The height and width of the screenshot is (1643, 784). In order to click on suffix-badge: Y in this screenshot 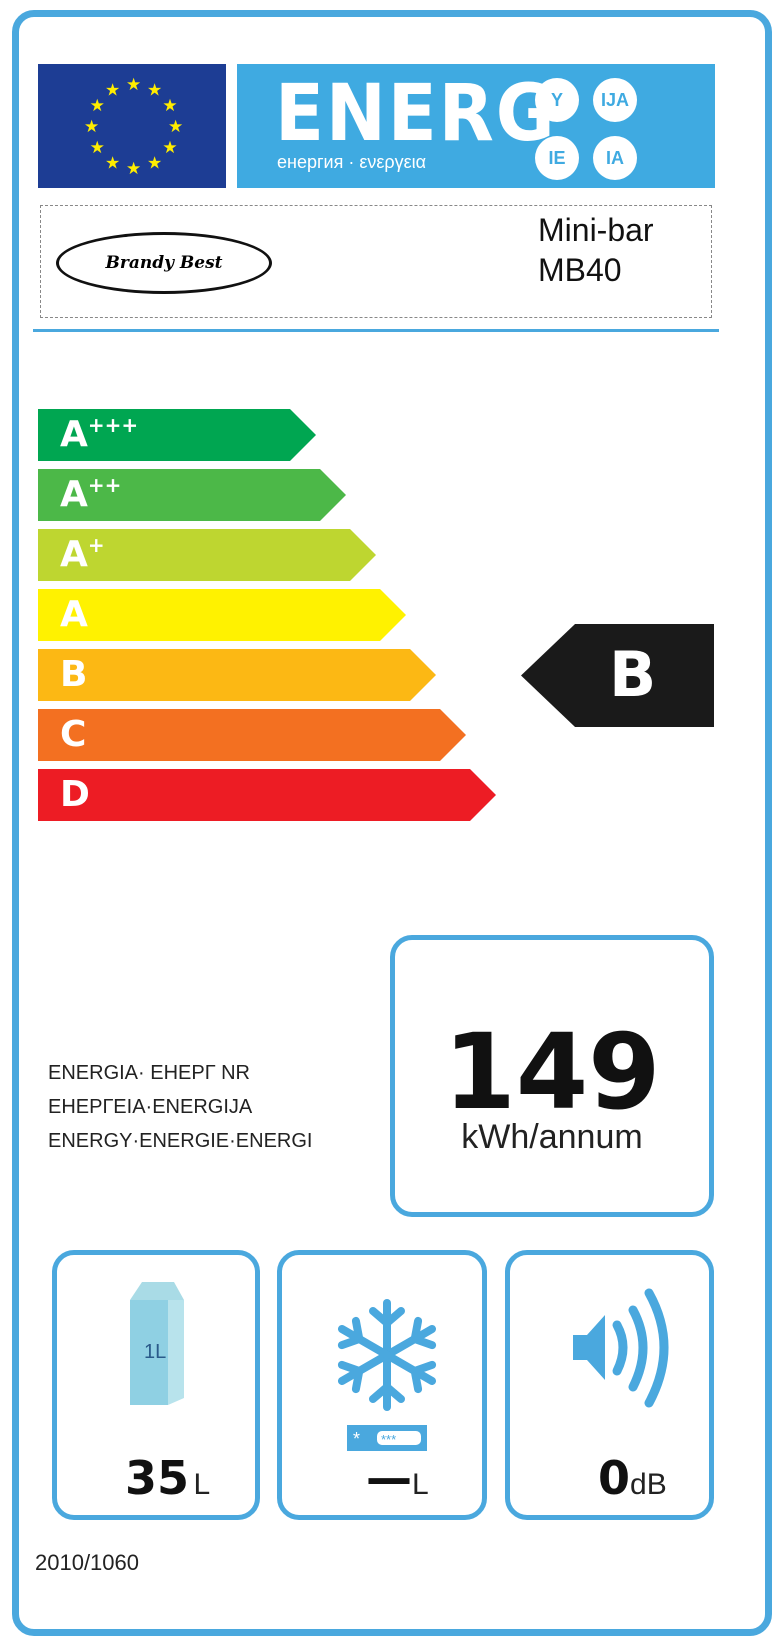, I will do `click(557, 100)`.